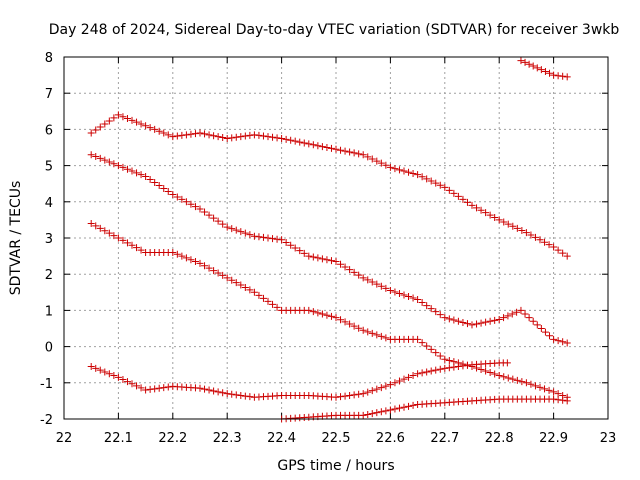 The height and width of the screenshot is (480, 640). I want to click on y-tick-label: 1, so click(49, 311).